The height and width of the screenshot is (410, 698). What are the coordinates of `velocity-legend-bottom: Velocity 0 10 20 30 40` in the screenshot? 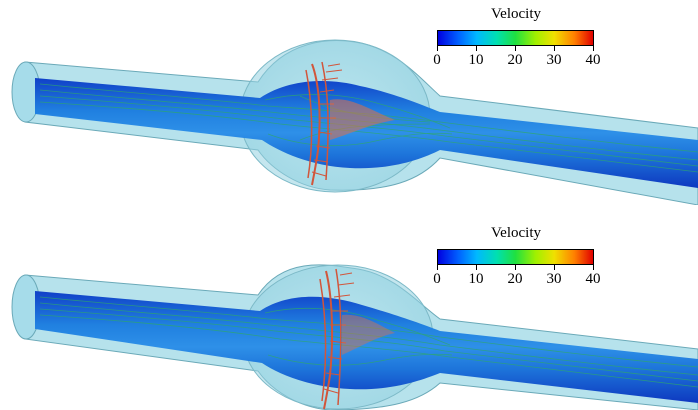 It's located at (516, 258).